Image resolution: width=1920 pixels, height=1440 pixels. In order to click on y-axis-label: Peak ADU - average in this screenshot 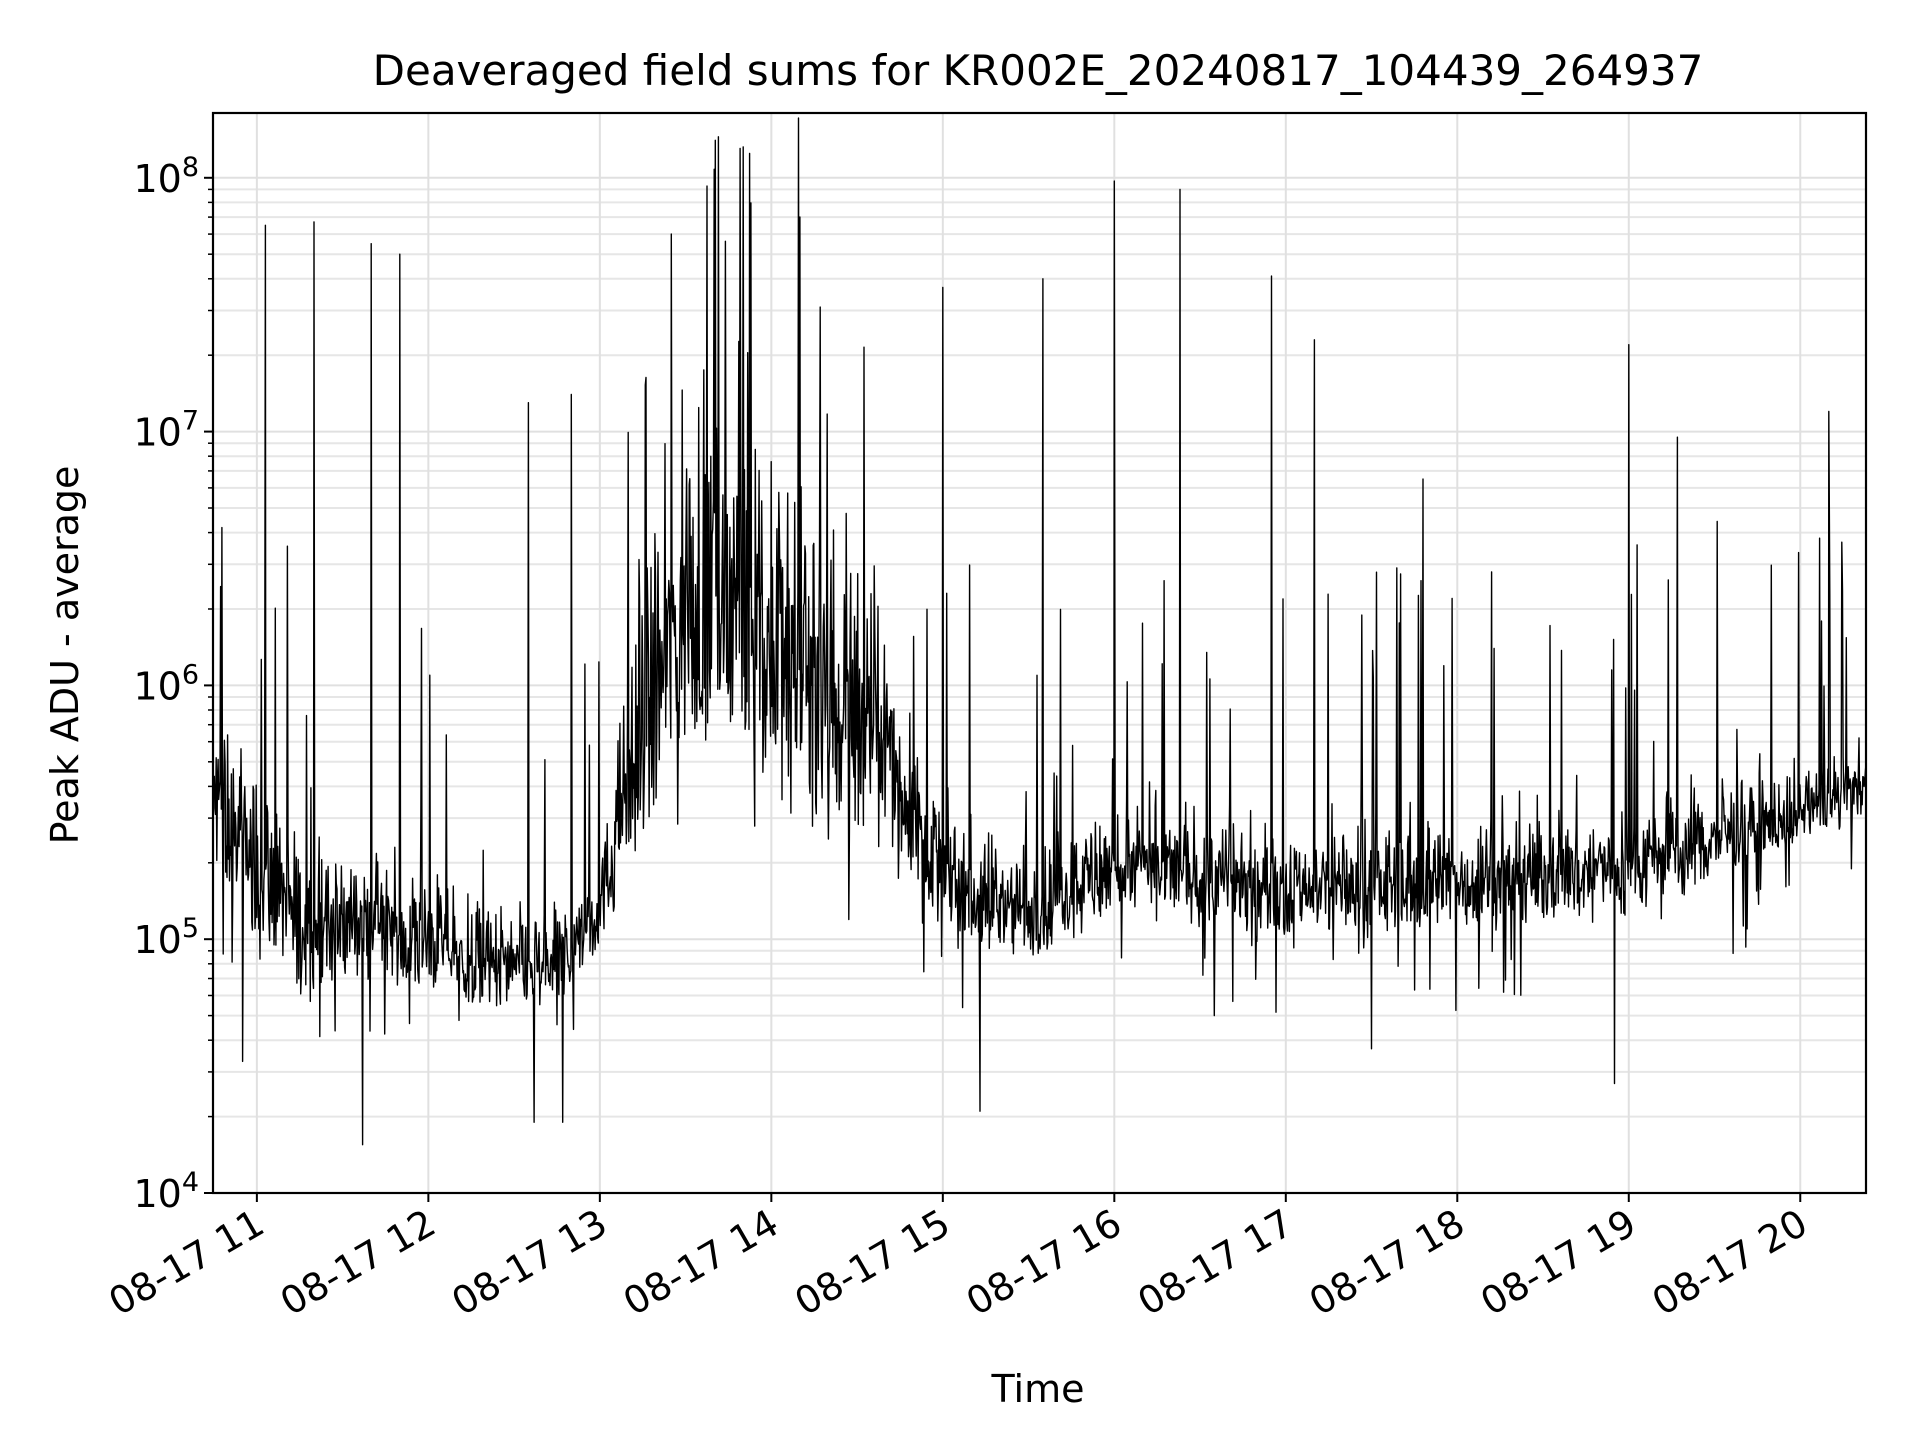, I will do `click(65, 655)`.